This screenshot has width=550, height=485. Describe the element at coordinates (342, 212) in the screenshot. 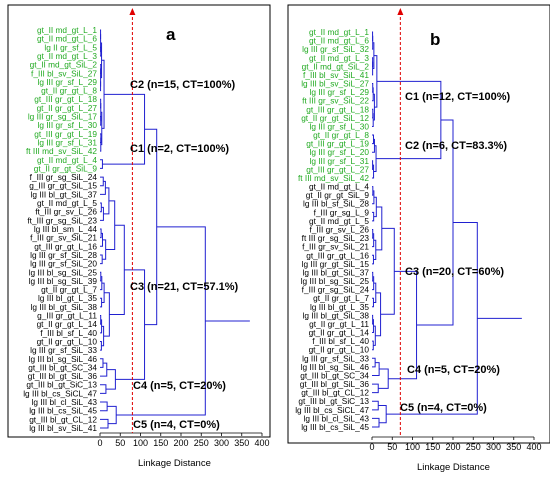

I see `leaf-label: f_III gr_sg_L_9` at that location.